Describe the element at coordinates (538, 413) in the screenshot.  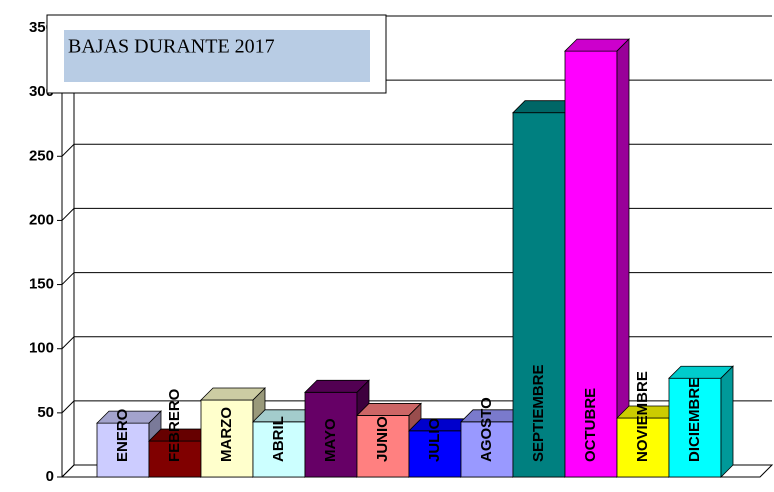
I see `x-tick-label: SEPTIEMBRE` at that location.